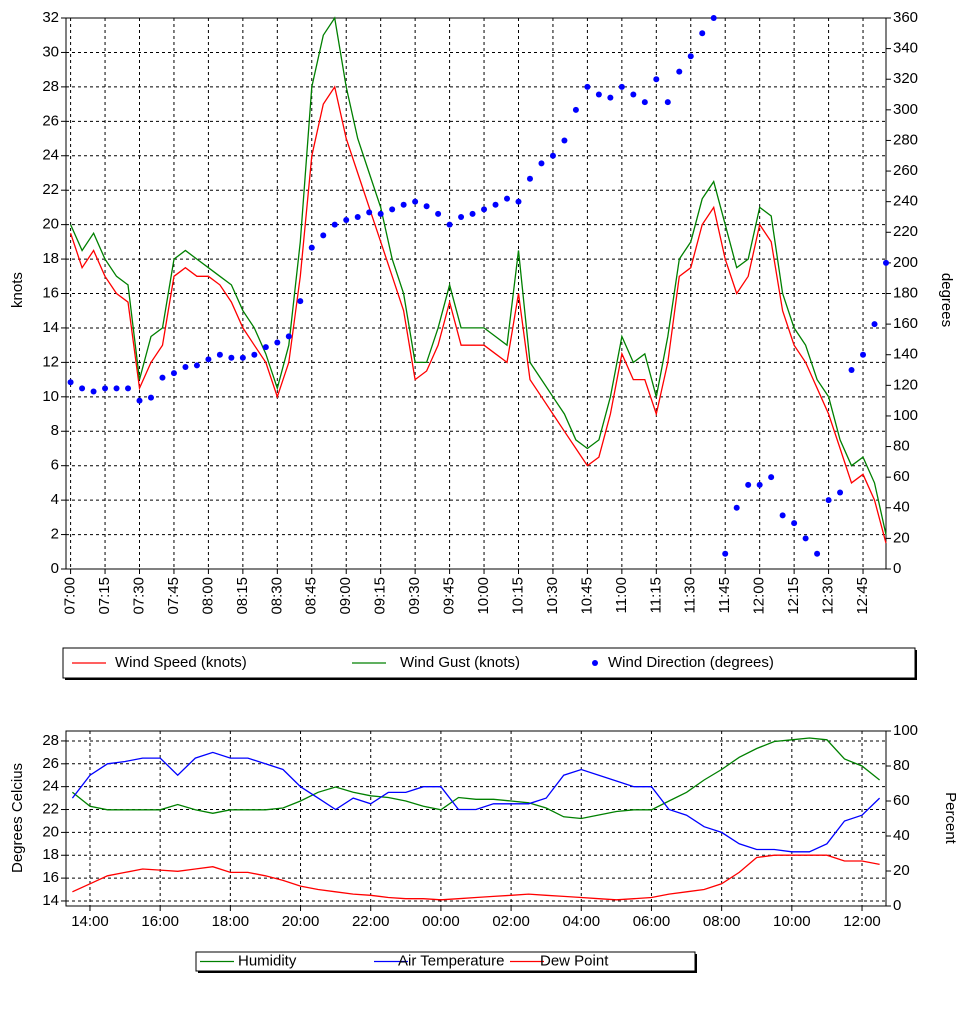 This screenshot has height=1035, width=956. What do you see at coordinates (242, 596) in the screenshot?
I see `x-tick-label: 08:15` at bounding box center [242, 596].